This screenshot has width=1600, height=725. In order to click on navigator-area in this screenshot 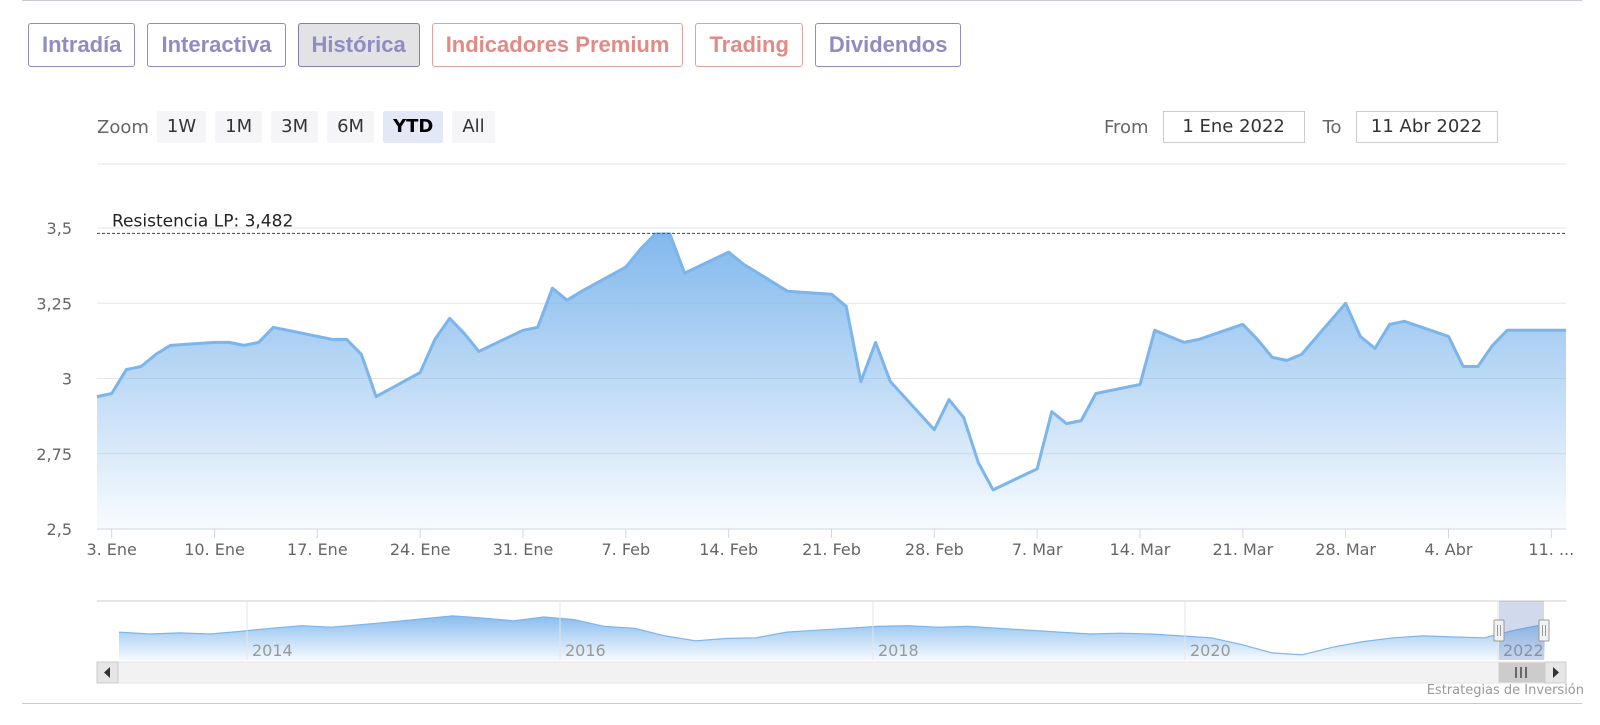, I will do `click(832, 637)`.